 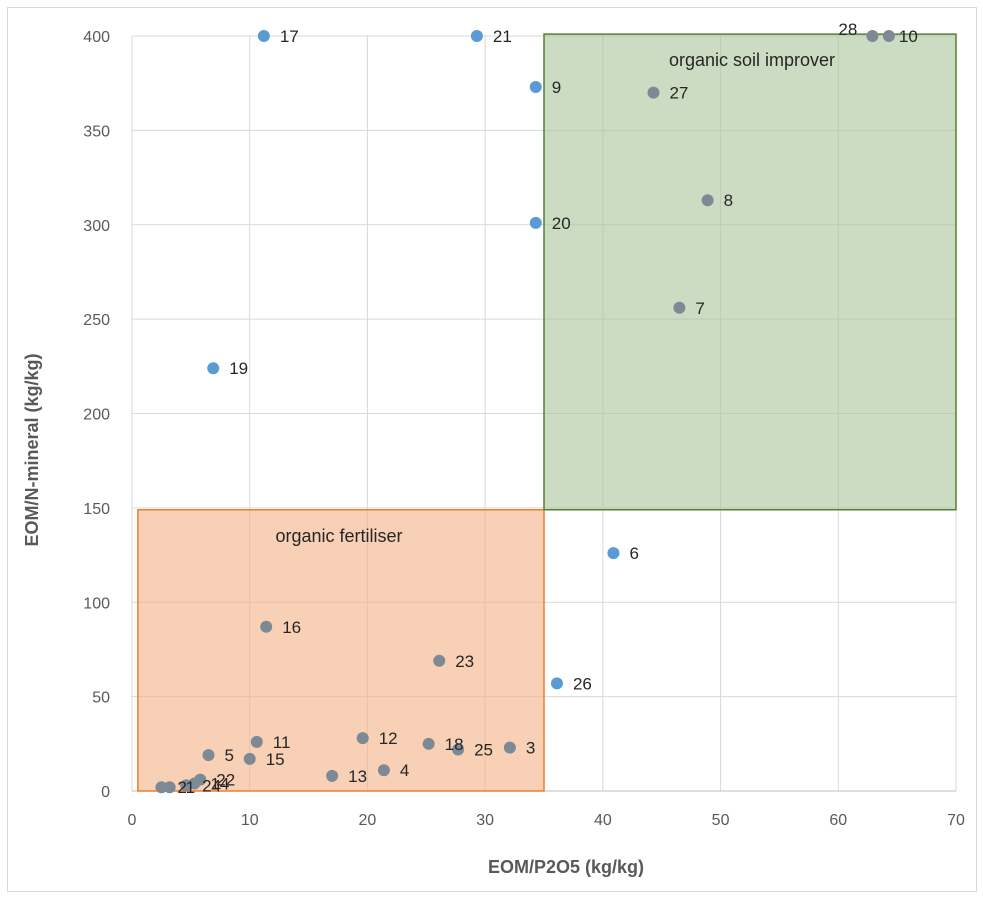 I want to click on x-tick-label: 40, so click(x=603, y=820).